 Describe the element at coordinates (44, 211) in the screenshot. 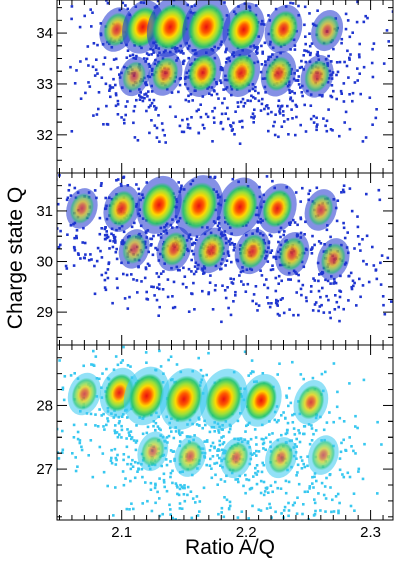

I see `y-tick-label: 31` at that location.